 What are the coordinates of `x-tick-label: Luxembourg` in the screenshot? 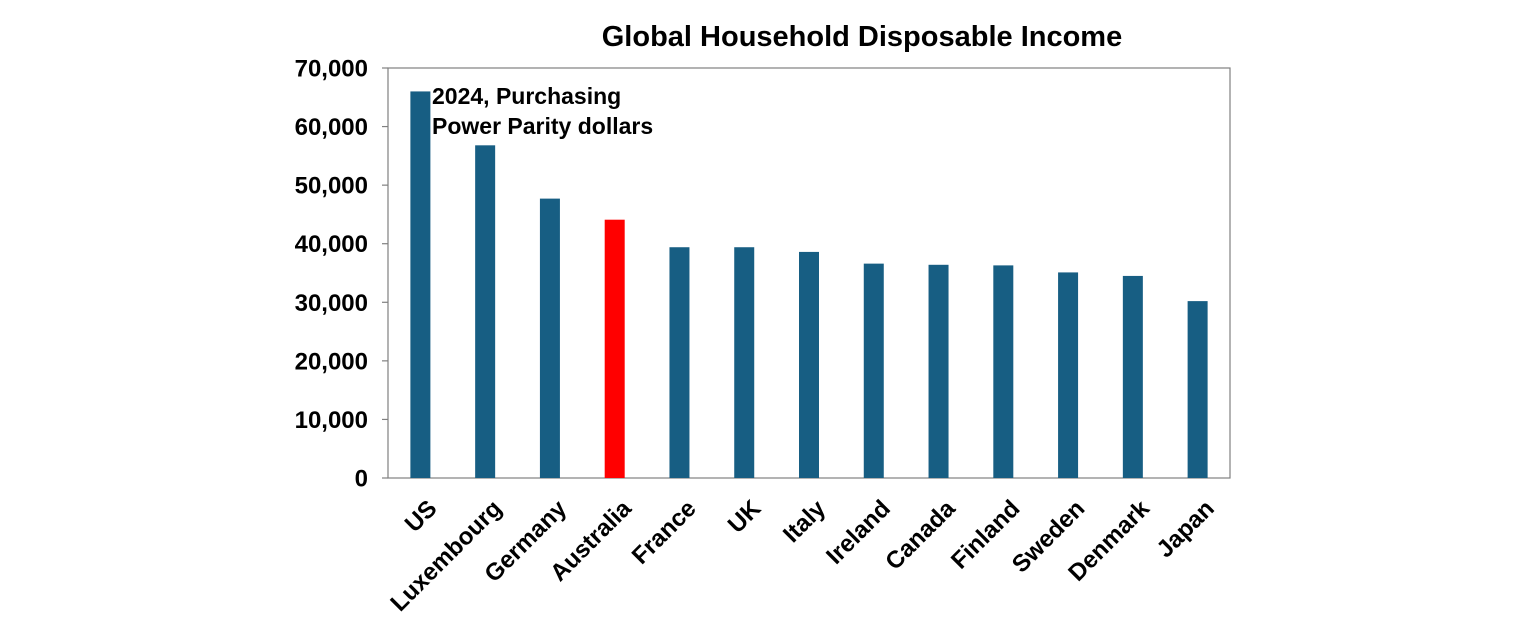 It's located at (446, 556).